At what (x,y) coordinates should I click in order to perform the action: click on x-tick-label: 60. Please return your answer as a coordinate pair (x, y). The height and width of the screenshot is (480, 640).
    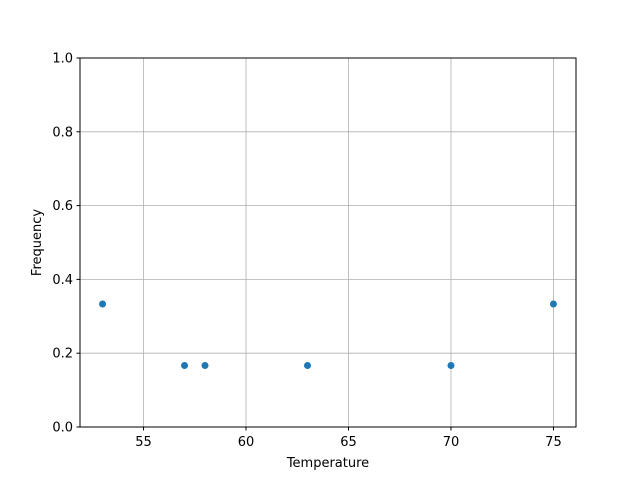
    Looking at the image, I should click on (246, 442).